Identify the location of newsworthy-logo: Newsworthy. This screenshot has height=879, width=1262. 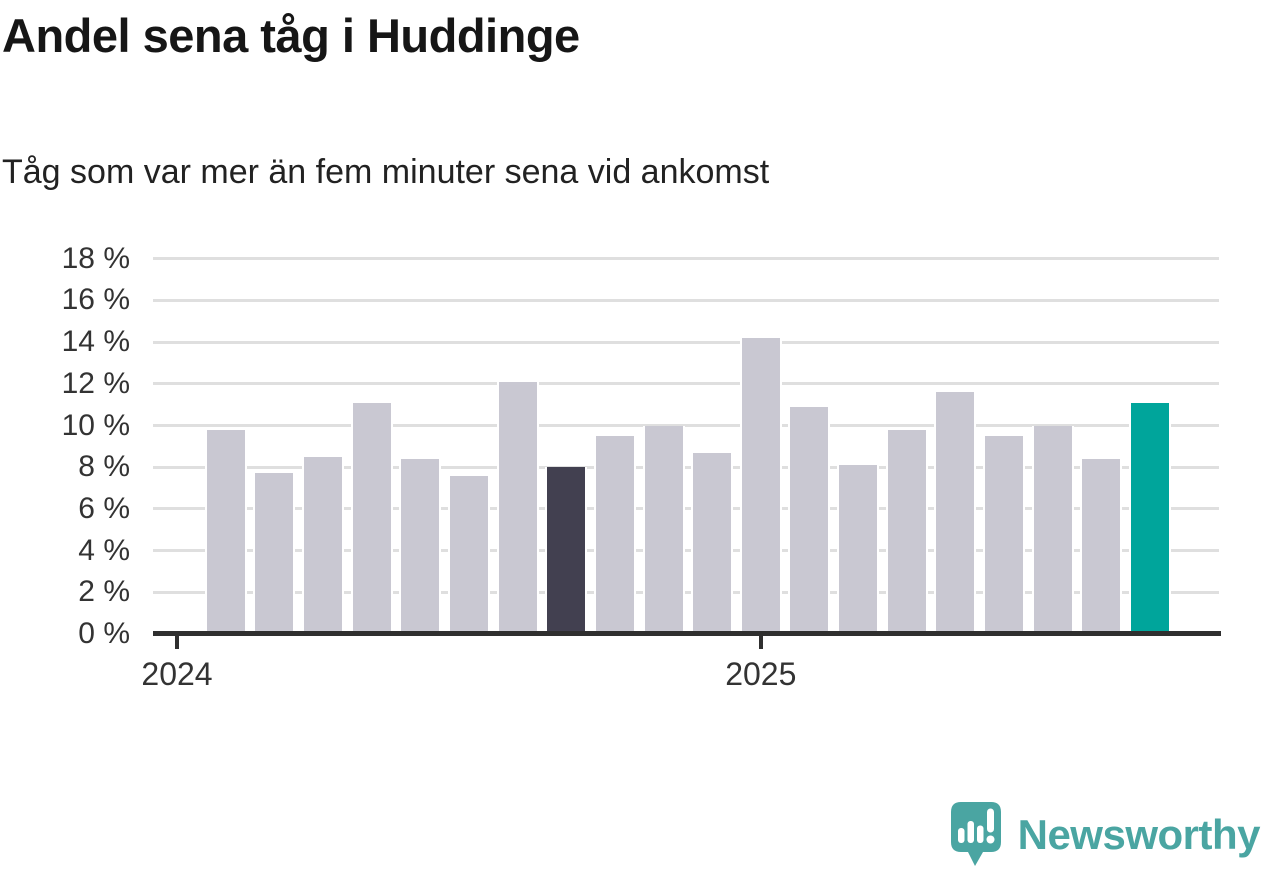
(1105, 835).